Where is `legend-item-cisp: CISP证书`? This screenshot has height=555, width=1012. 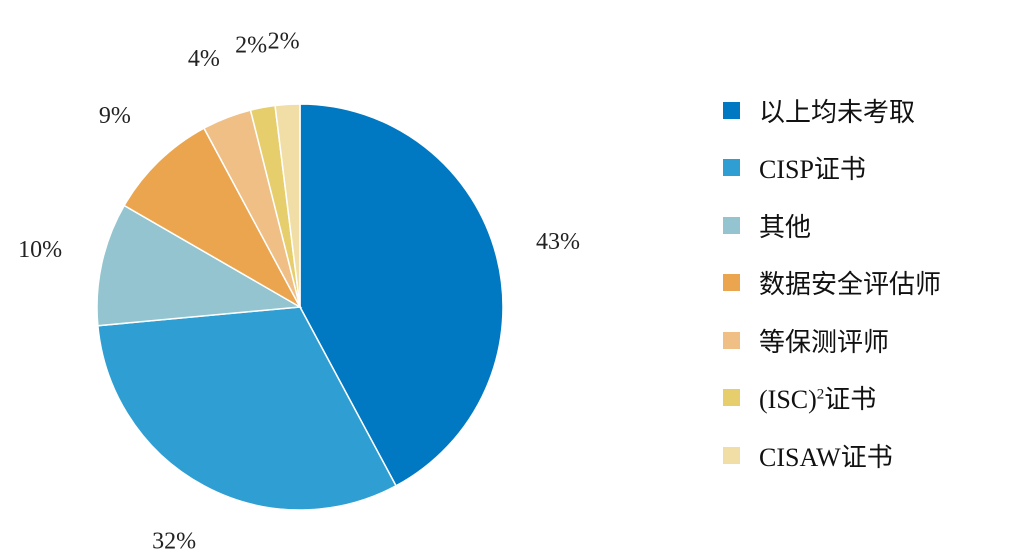 legend-item-cisp: CISP证书 is located at coordinates (865, 168).